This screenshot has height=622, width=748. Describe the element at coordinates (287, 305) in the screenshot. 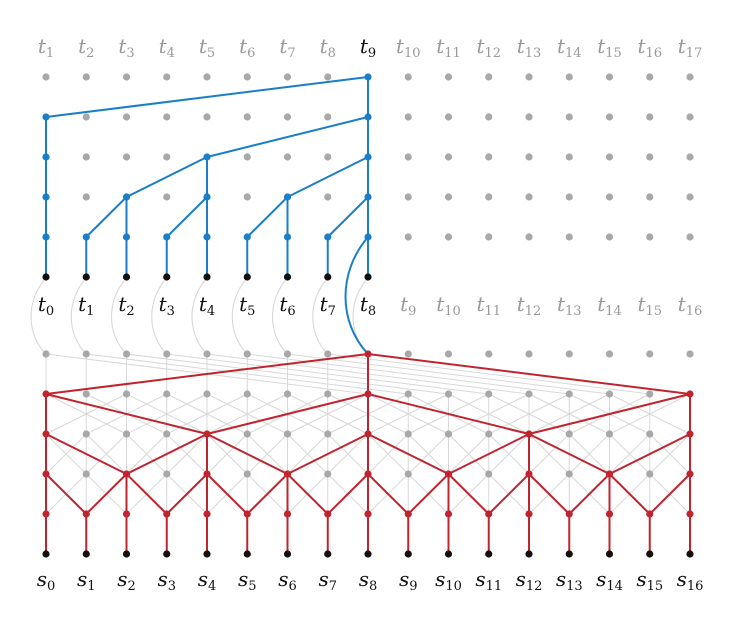

I see `mid-label-t6: t6` at that location.